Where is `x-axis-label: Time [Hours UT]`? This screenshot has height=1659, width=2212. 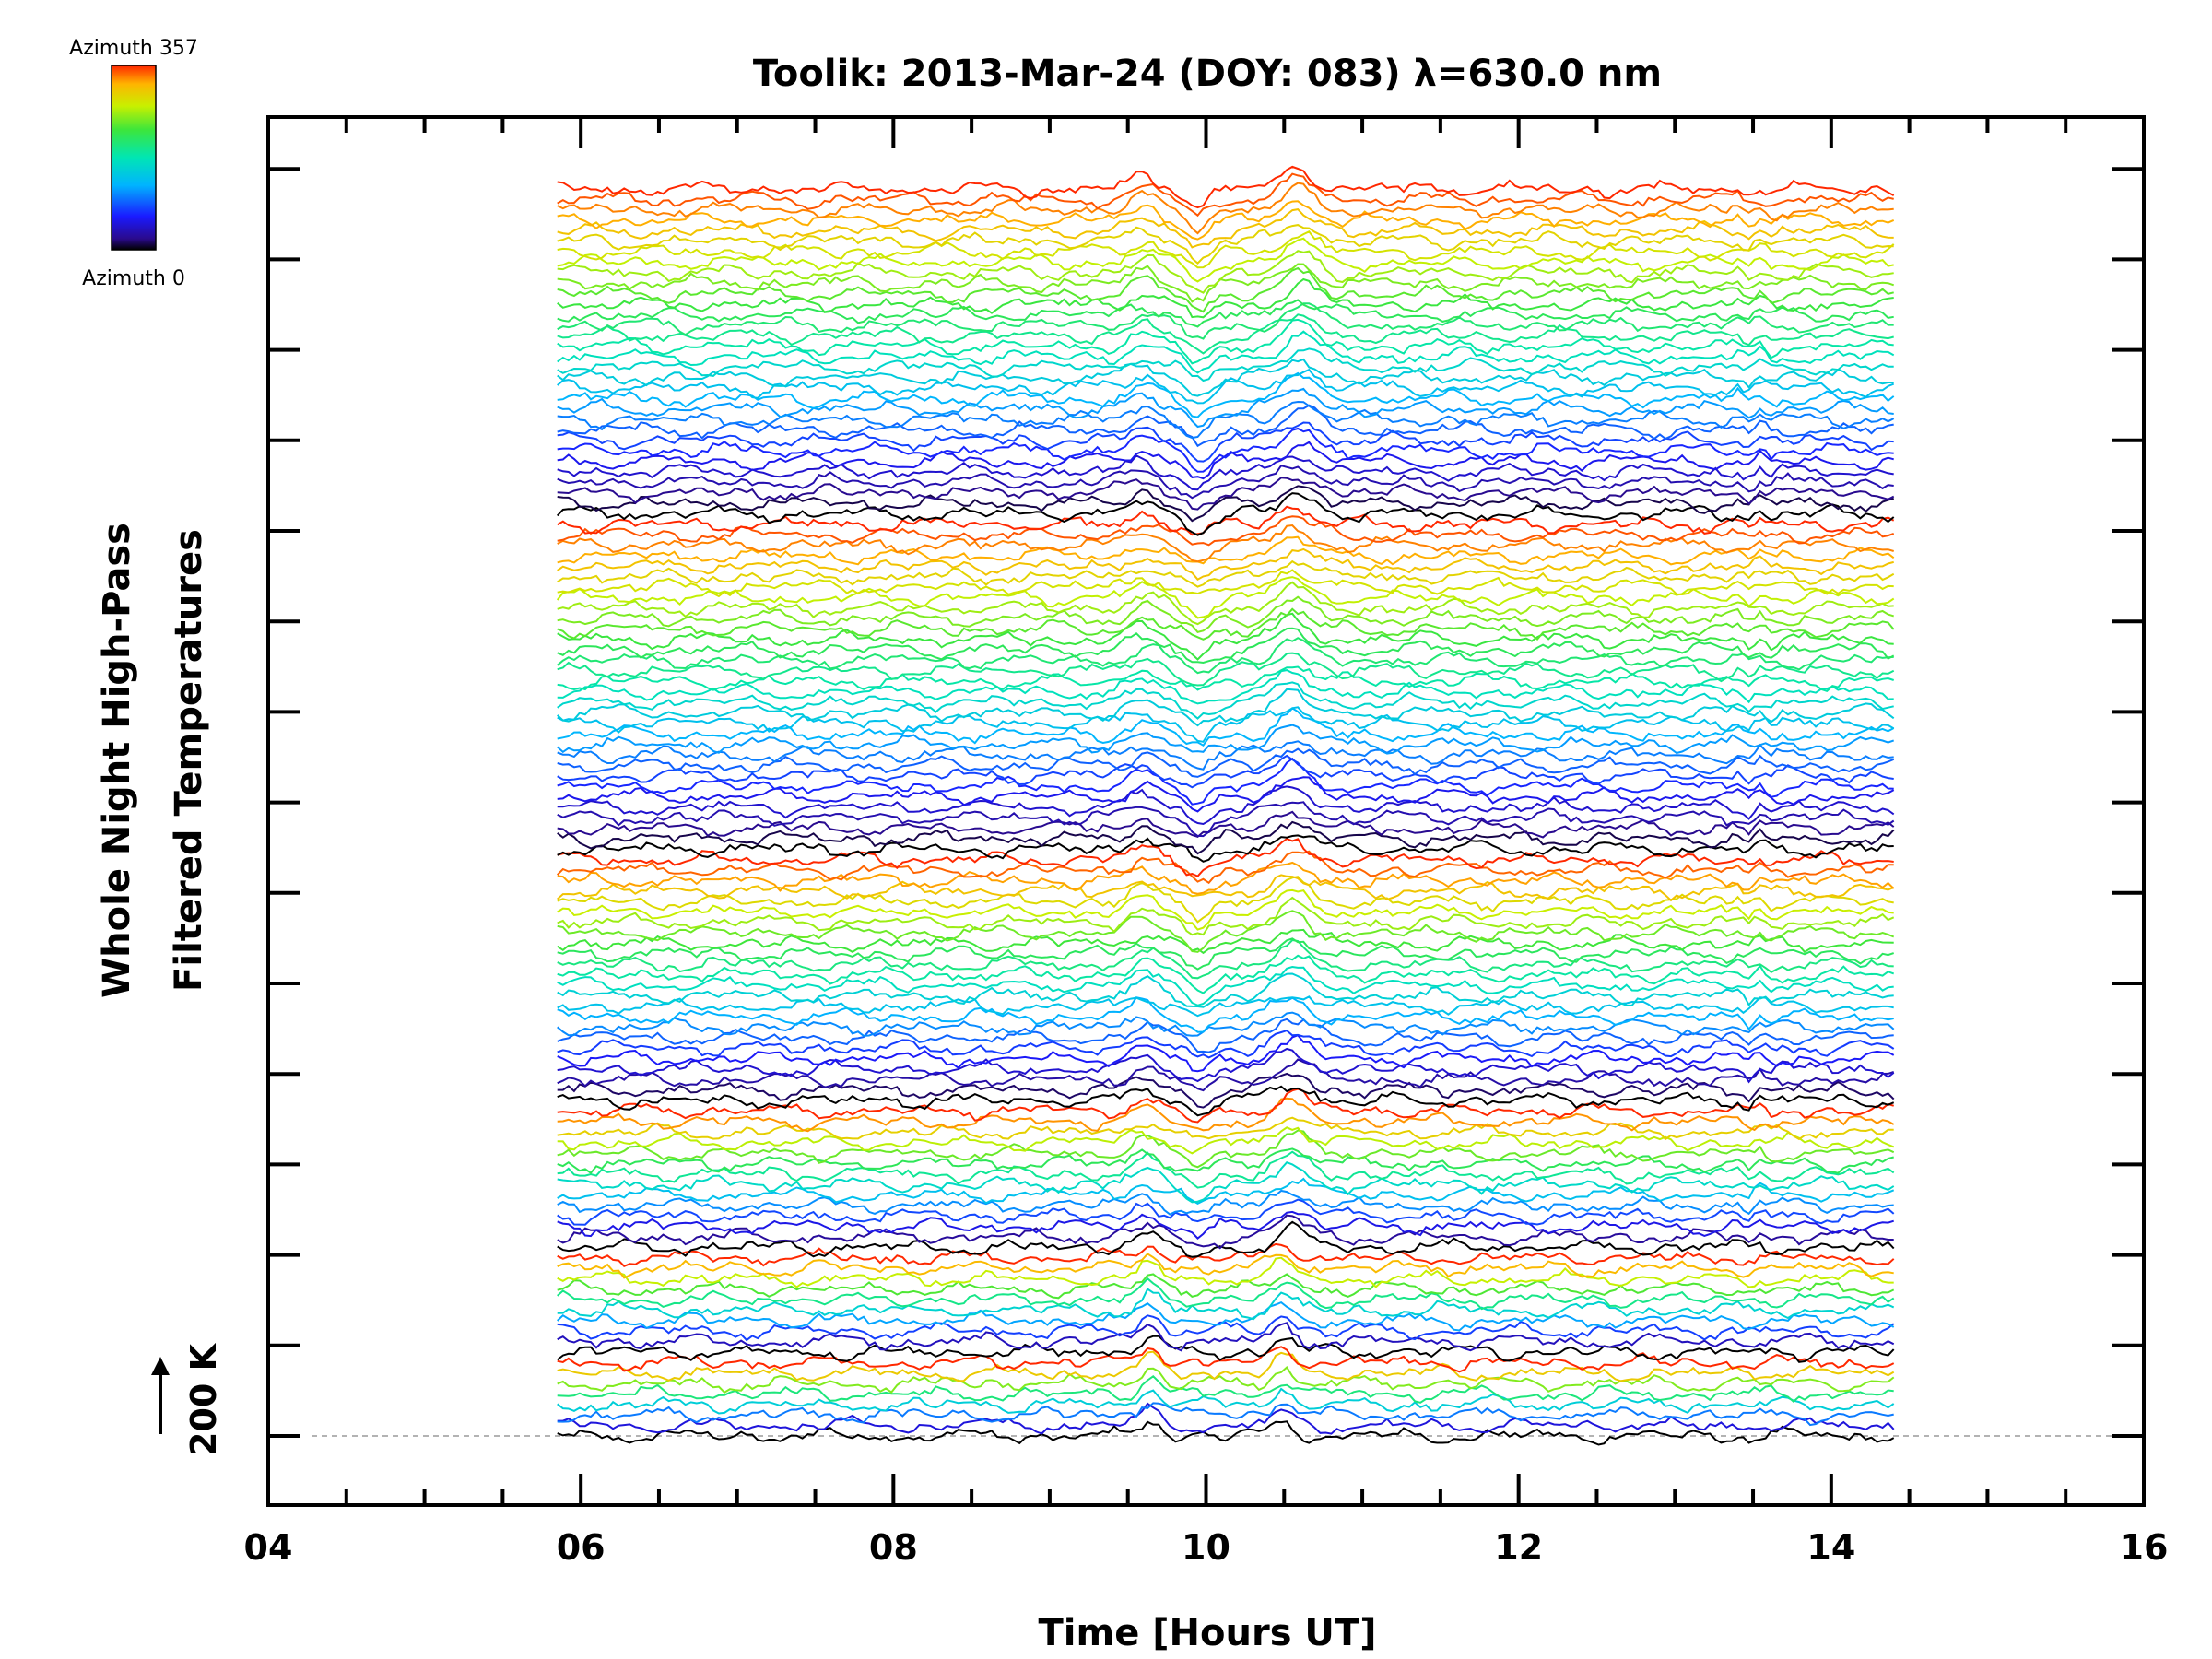
x-axis-label: Time [Hours UT] is located at coordinates (1208, 1633).